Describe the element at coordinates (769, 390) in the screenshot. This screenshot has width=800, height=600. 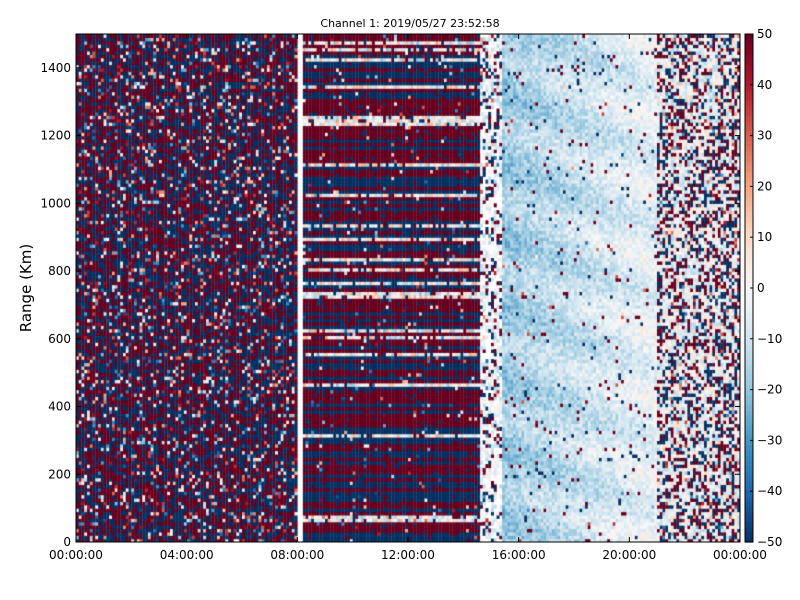
I see `colorbar-tick-label: −20` at that location.